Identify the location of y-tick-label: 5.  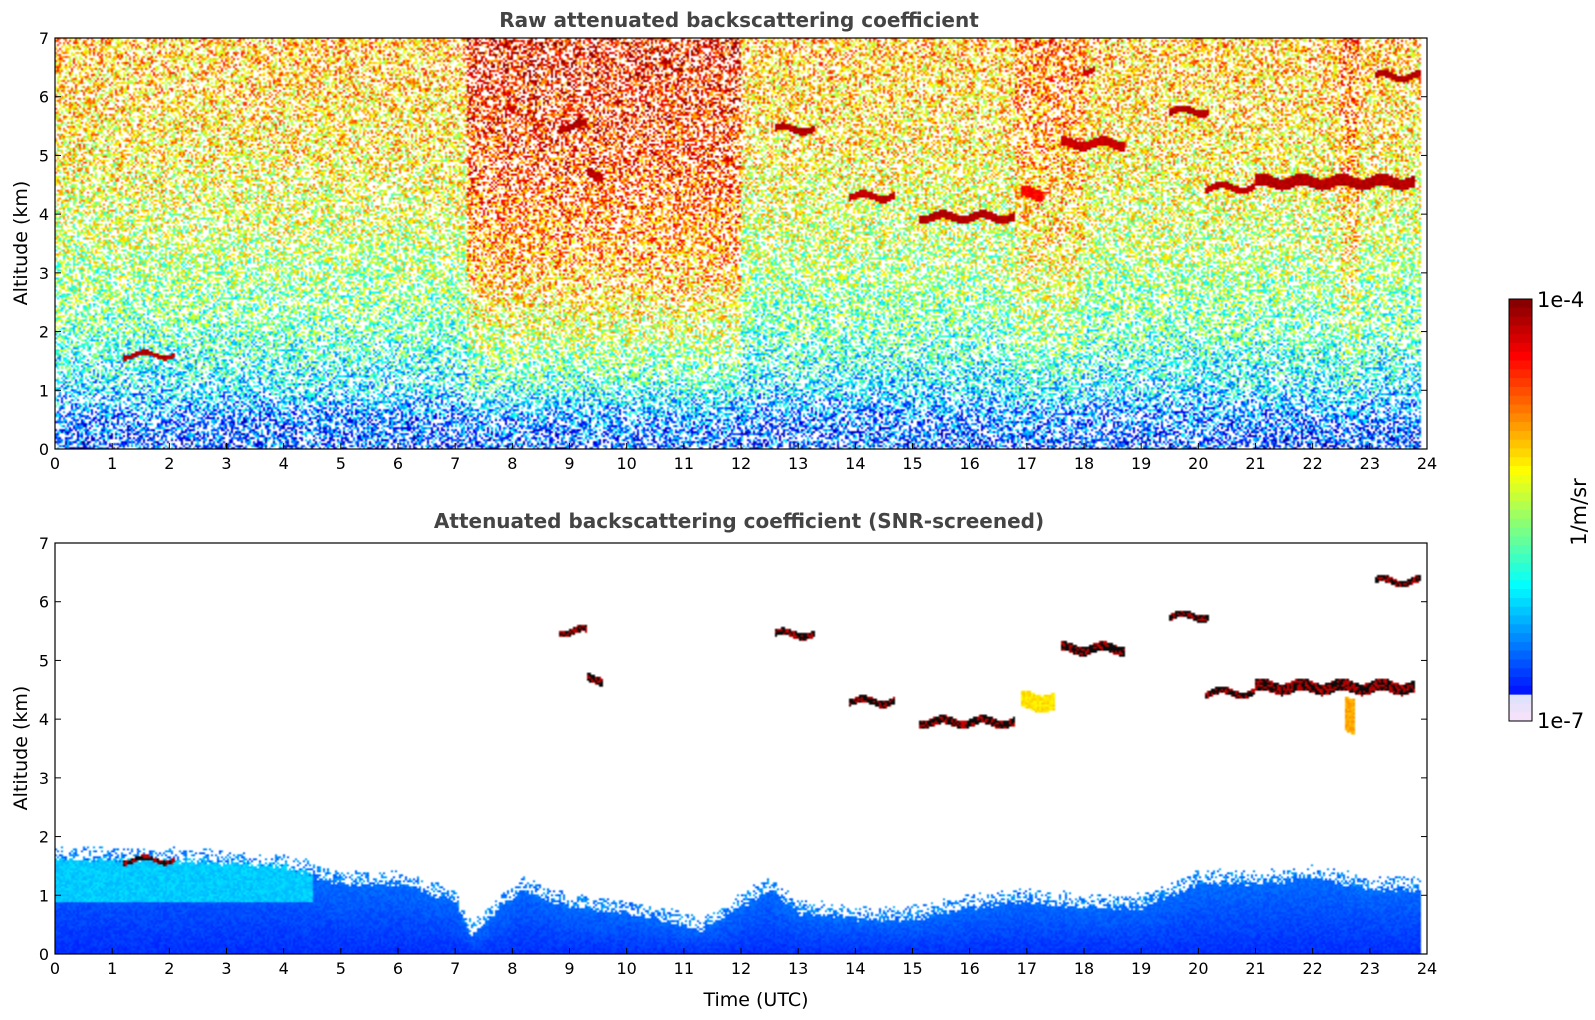
(44, 155).